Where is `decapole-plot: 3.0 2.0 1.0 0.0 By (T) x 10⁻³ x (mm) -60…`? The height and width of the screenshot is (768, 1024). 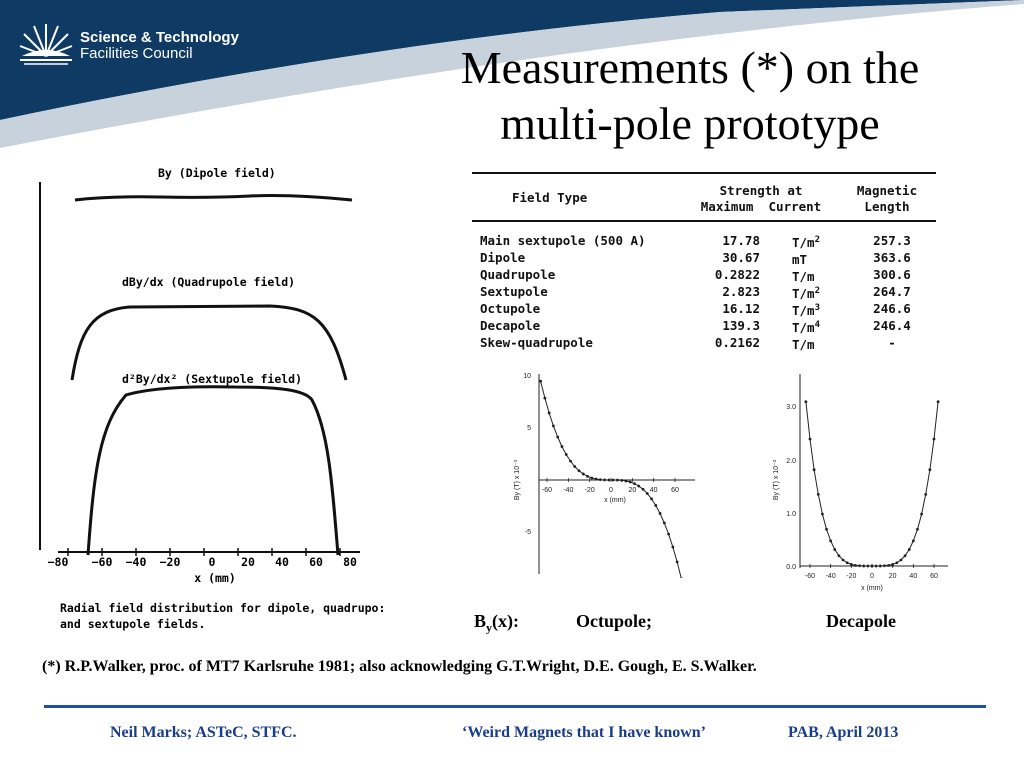 decapole-plot: 3.0 2.0 1.0 0.0 By (T) x 10⁻³ x (mm) -60… is located at coordinates (860, 483).